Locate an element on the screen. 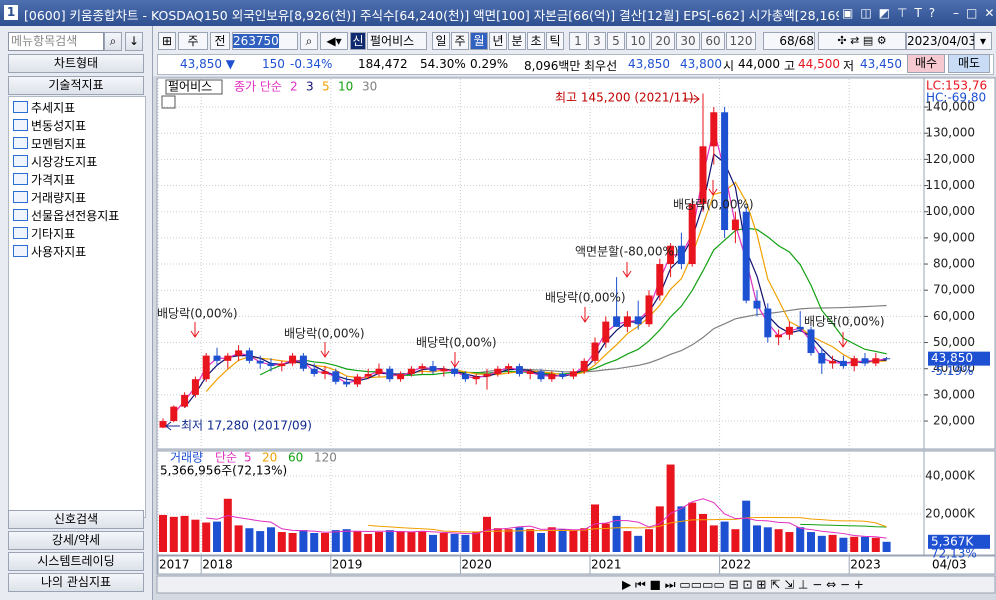 This screenshot has width=996, height=600. period: 초 is located at coordinates (536, 41).